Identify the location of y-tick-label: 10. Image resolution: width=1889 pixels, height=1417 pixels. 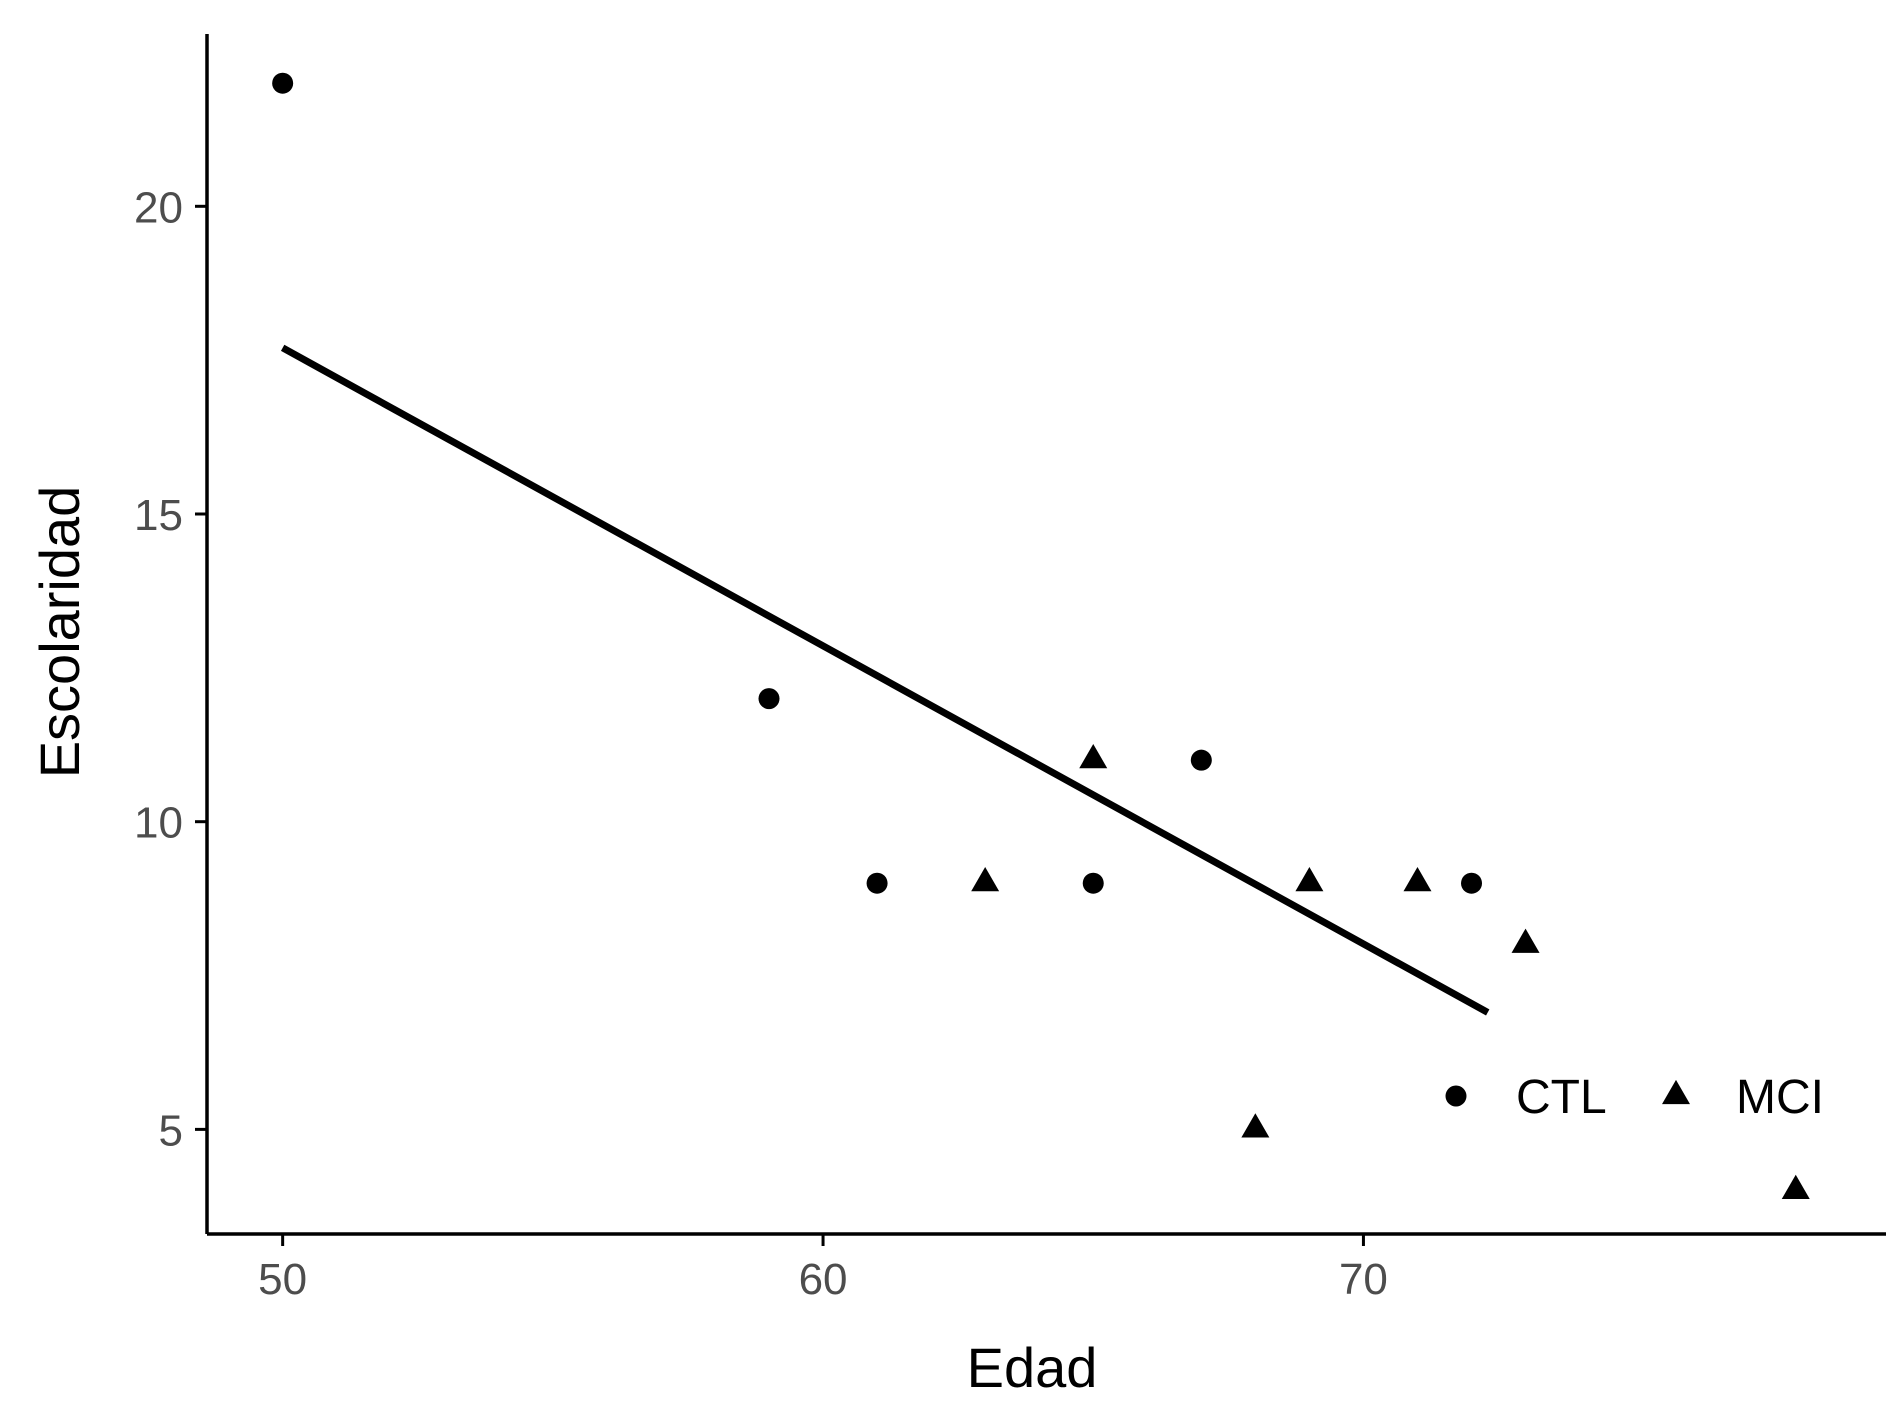
(158, 823).